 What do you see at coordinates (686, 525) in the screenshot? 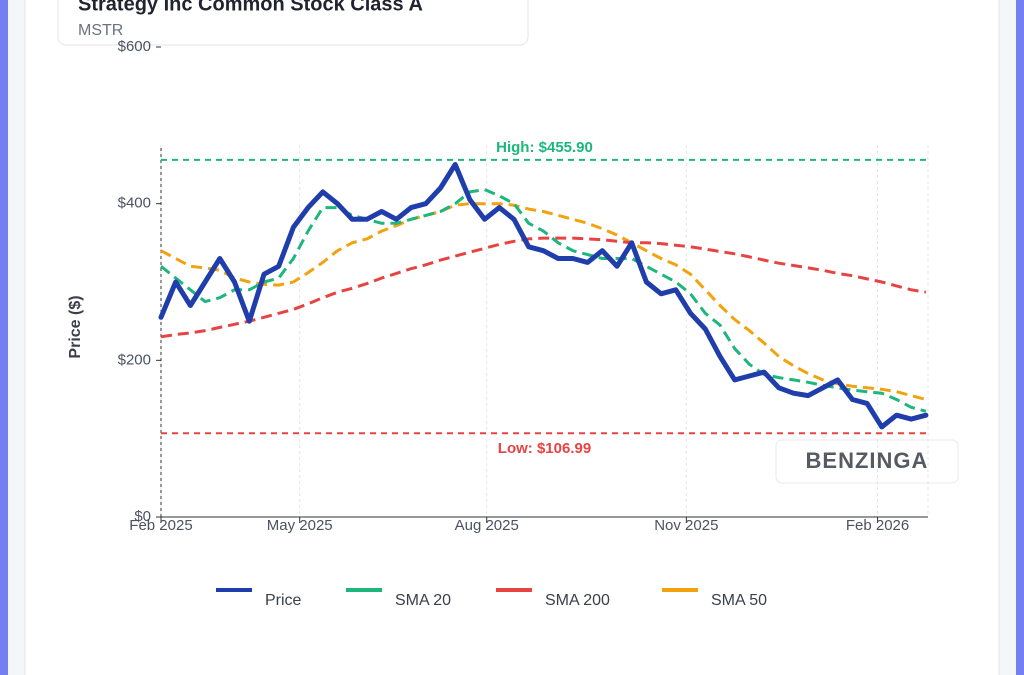
I see `x-tick-label: Nov 2025` at bounding box center [686, 525].